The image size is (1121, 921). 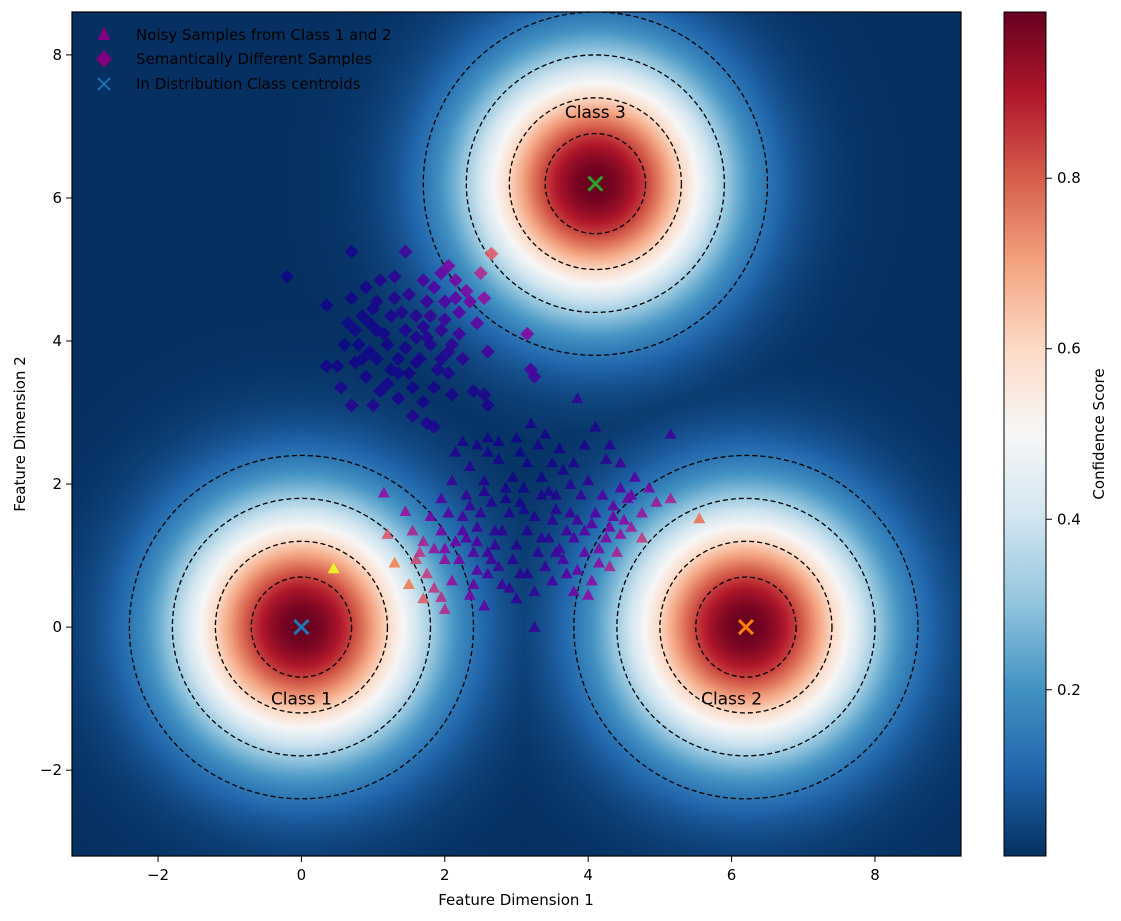 I want to click on colorbar-ticks: 0.2 0.4 0.6 0.8, so click(x=1063, y=434).